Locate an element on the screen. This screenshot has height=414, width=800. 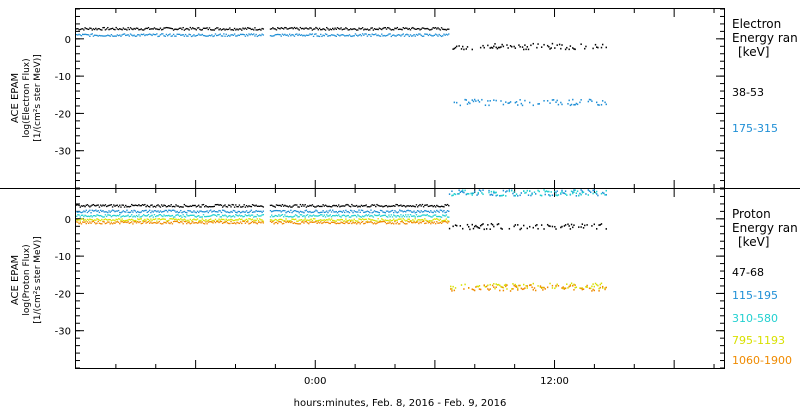
y-tick-label: -10 is located at coordinates (63, 257).